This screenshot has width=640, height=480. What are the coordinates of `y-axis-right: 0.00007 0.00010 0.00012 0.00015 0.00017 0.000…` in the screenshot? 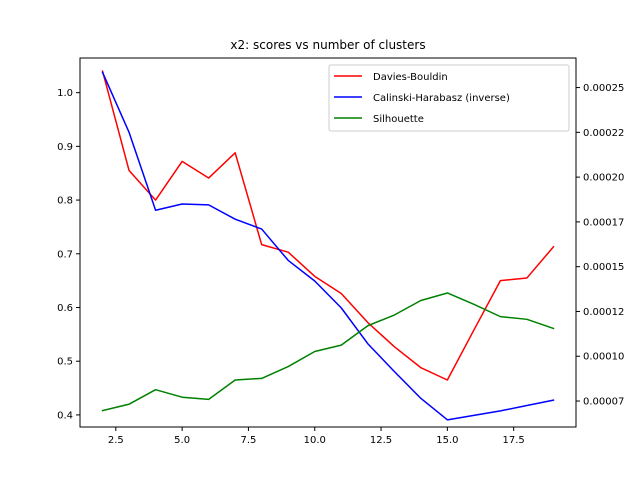 It's located at (600, 245).